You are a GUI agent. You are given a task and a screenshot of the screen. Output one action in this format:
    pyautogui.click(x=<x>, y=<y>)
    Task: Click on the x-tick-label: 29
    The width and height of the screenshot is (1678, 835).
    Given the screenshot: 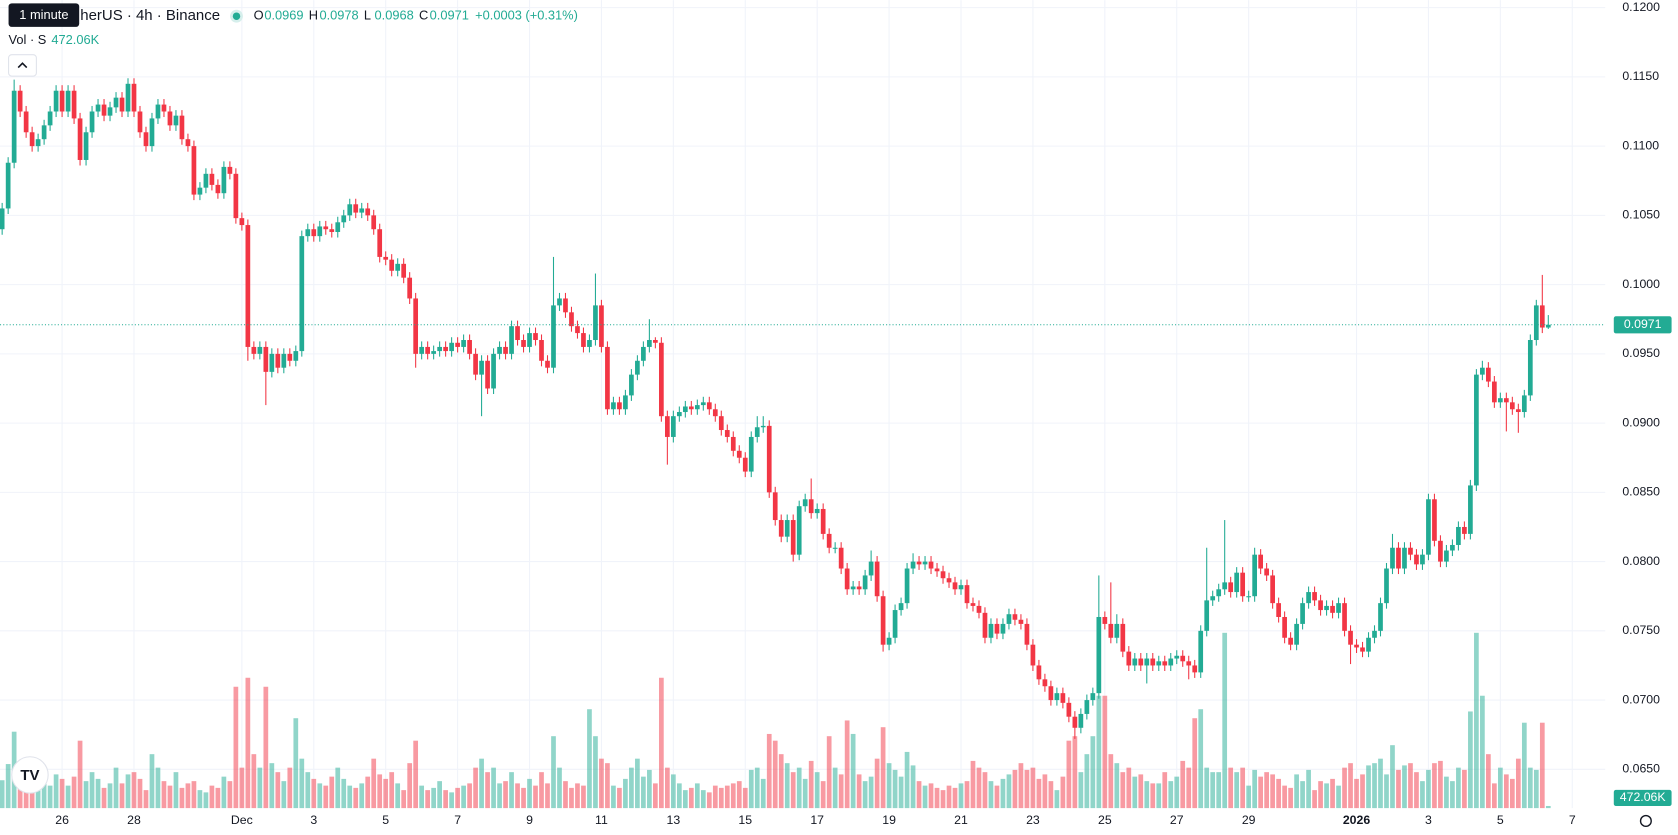 What is the action you would take?
    pyautogui.click(x=1249, y=820)
    